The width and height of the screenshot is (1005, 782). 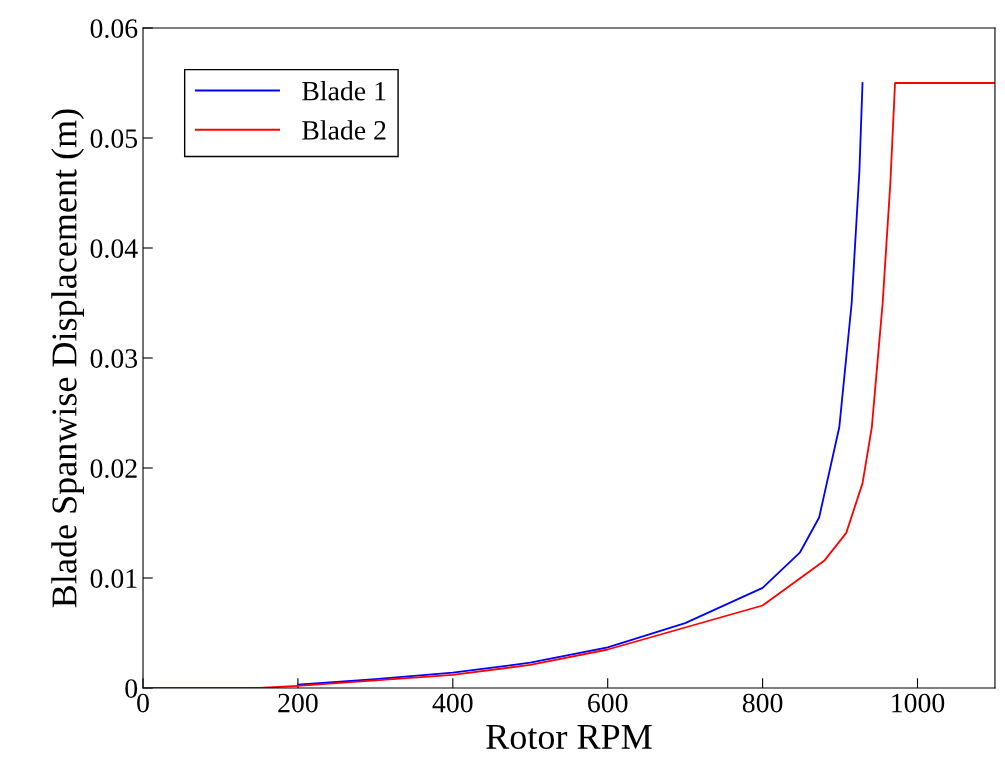 I want to click on x-tick-label: 400, so click(x=452, y=703).